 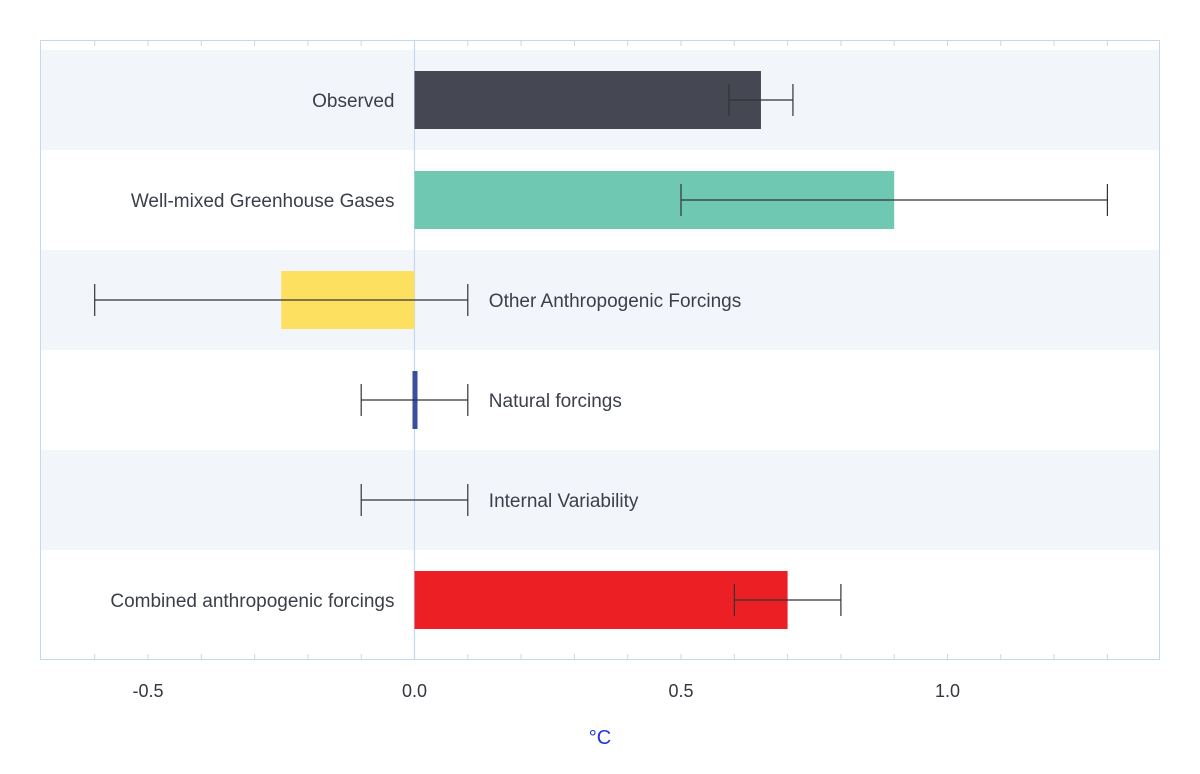 I want to click on category-label: Well-mixed Greenhouse Gases, so click(x=263, y=201).